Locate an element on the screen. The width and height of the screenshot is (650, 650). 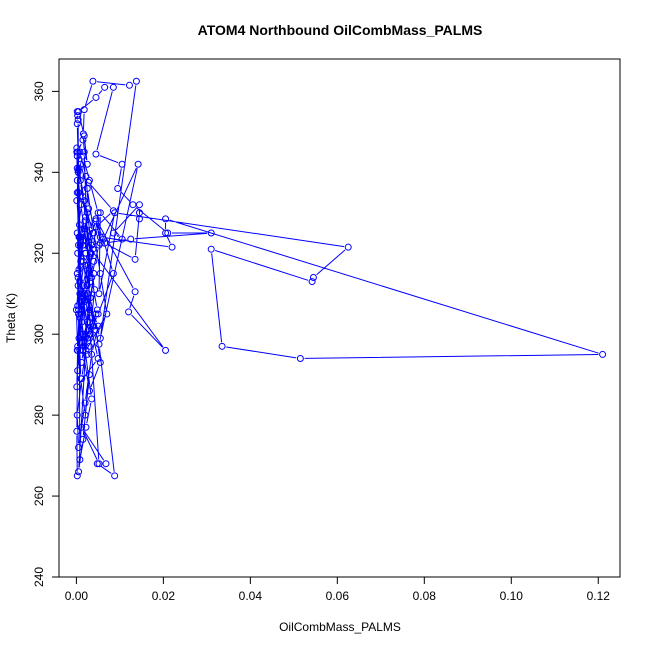
x-tick-label: 0.02 is located at coordinates (164, 596).